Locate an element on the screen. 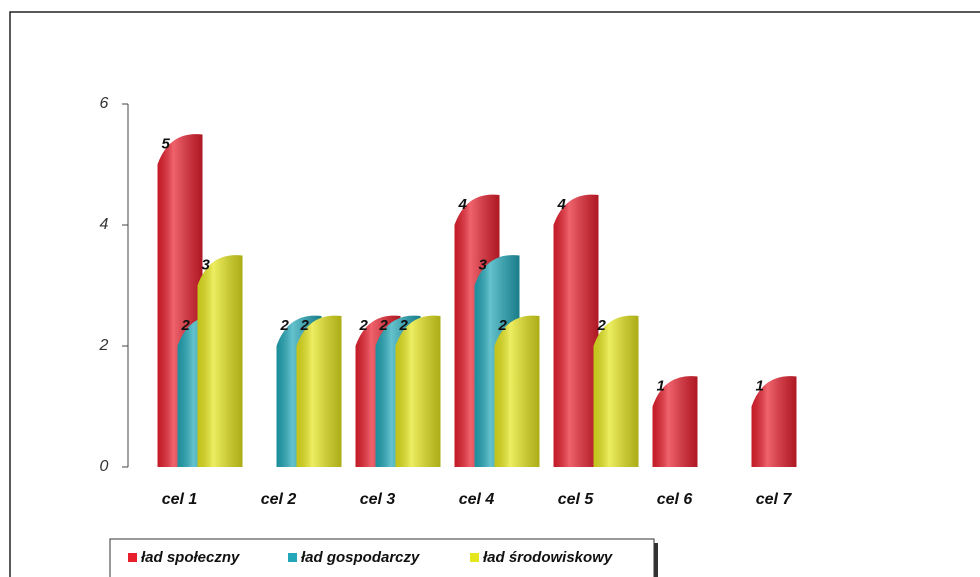 This screenshot has height=577, width=980. legend-label: ład społeczny is located at coordinates (190, 557).